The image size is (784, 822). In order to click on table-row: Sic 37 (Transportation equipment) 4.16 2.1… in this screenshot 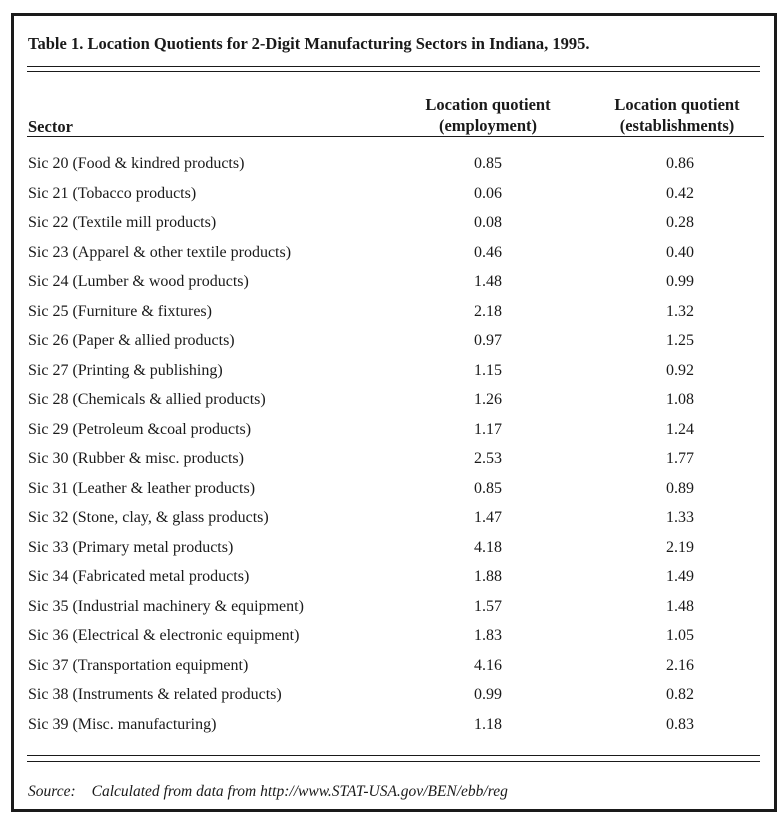, I will do `click(392, 668)`.